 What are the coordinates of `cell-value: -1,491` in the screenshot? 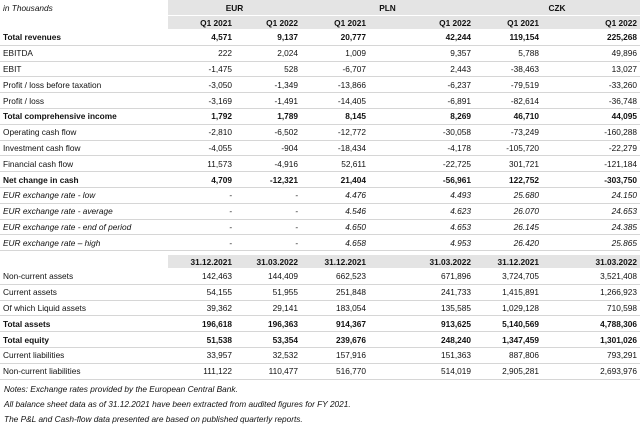 It's located at (268, 100).